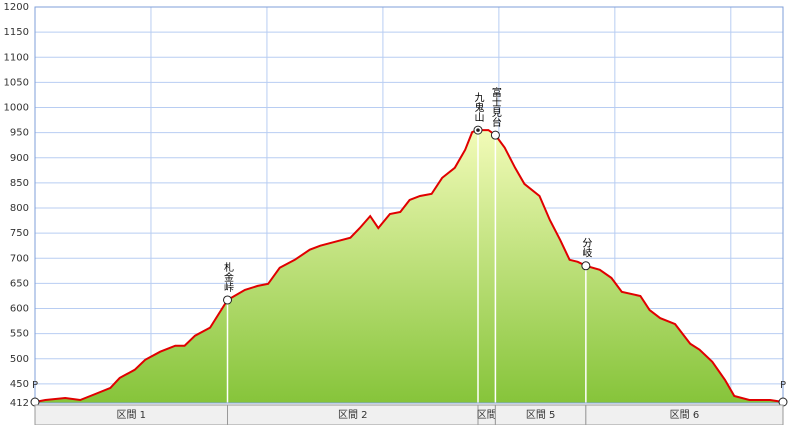 The image size is (800, 429). What do you see at coordinates (16, 108) in the screenshot?
I see `y-tick-label: 1000` at bounding box center [16, 108].